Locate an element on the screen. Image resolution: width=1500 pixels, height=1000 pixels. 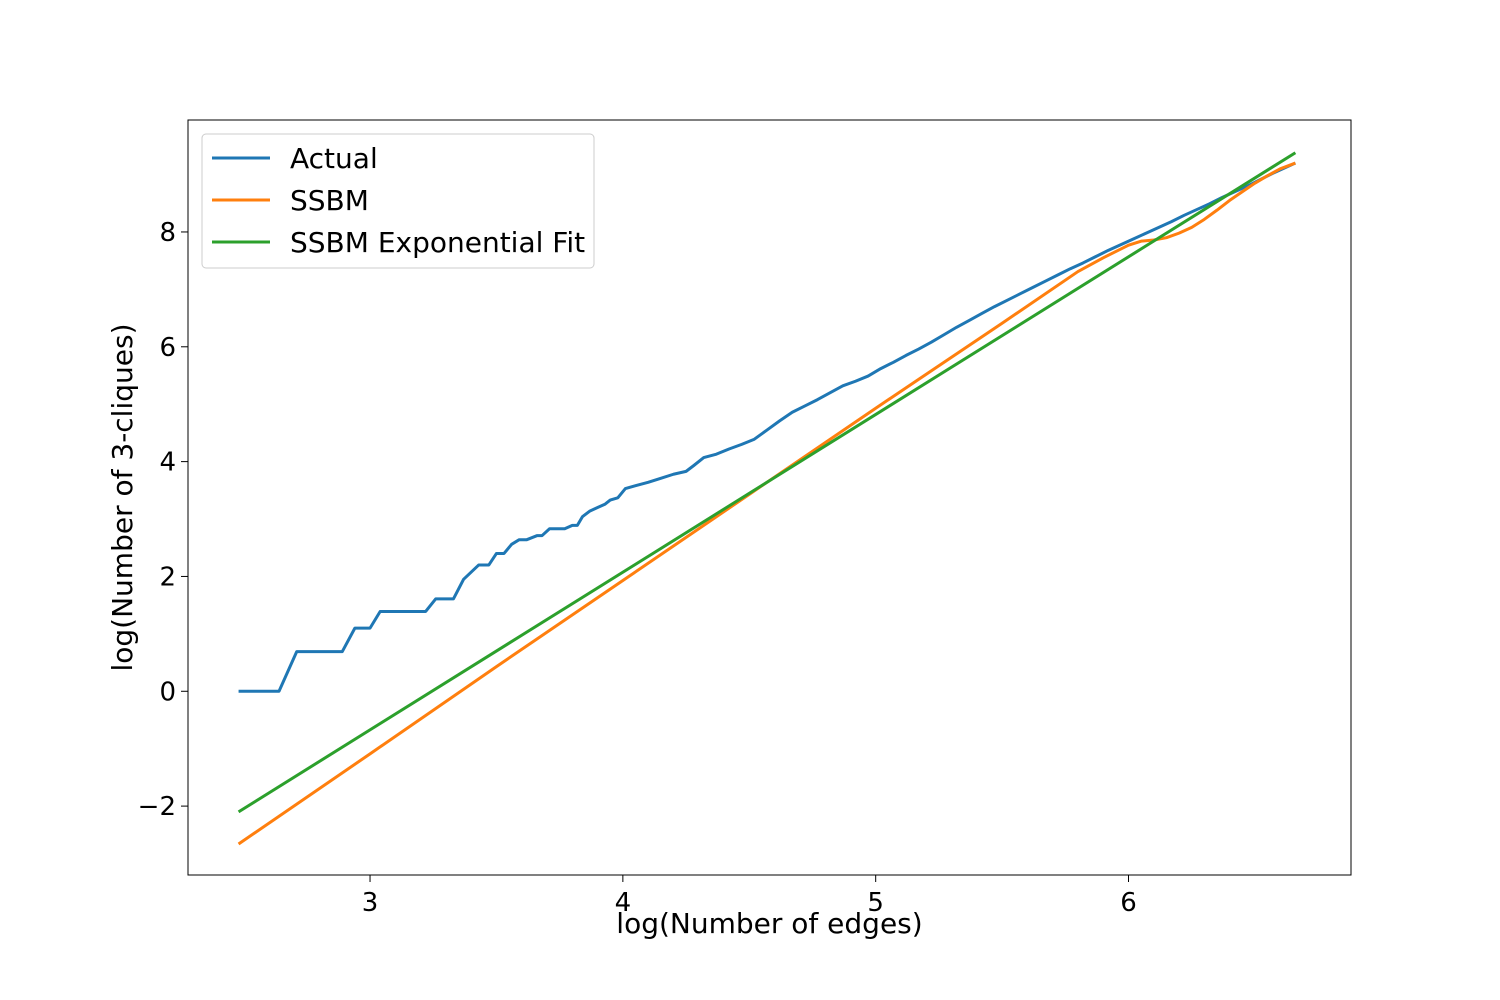
y-tick-label: 4 is located at coordinates (167, 463).